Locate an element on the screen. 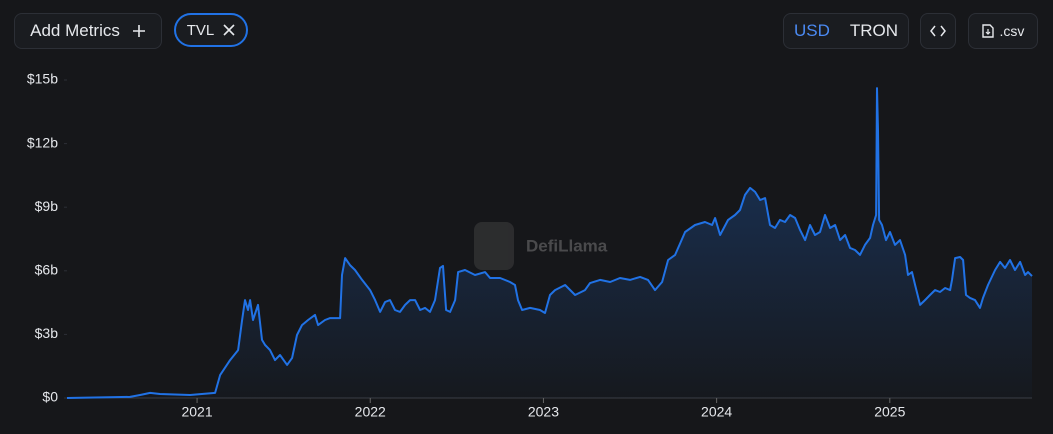 This screenshot has height=434, width=1053. embed-button is located at coordinates (938, 31).